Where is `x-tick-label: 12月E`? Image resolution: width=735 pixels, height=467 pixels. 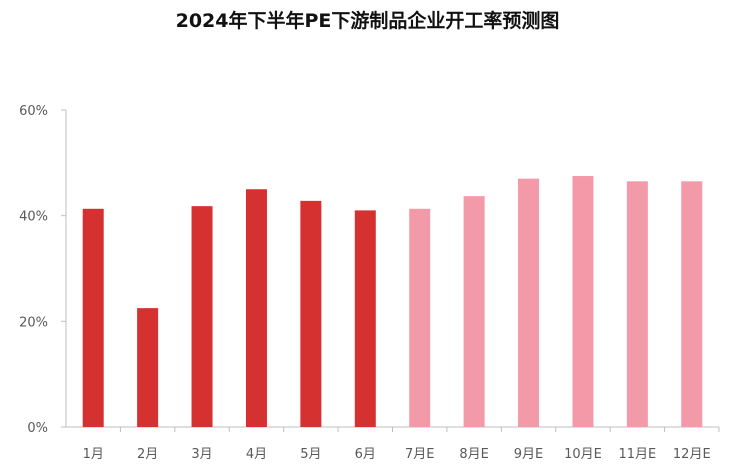 x-tick-label: 12月E is located at coordinates (692, 454).